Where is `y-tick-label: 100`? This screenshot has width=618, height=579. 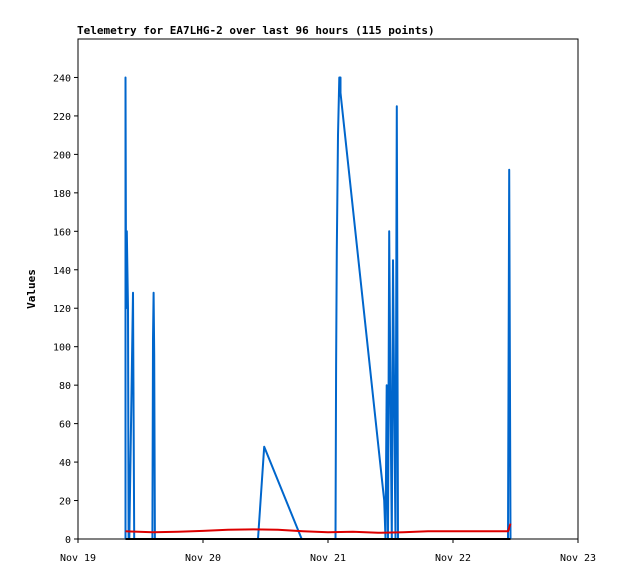
y-tick-label: 100 is located at coordinates (62, 348).